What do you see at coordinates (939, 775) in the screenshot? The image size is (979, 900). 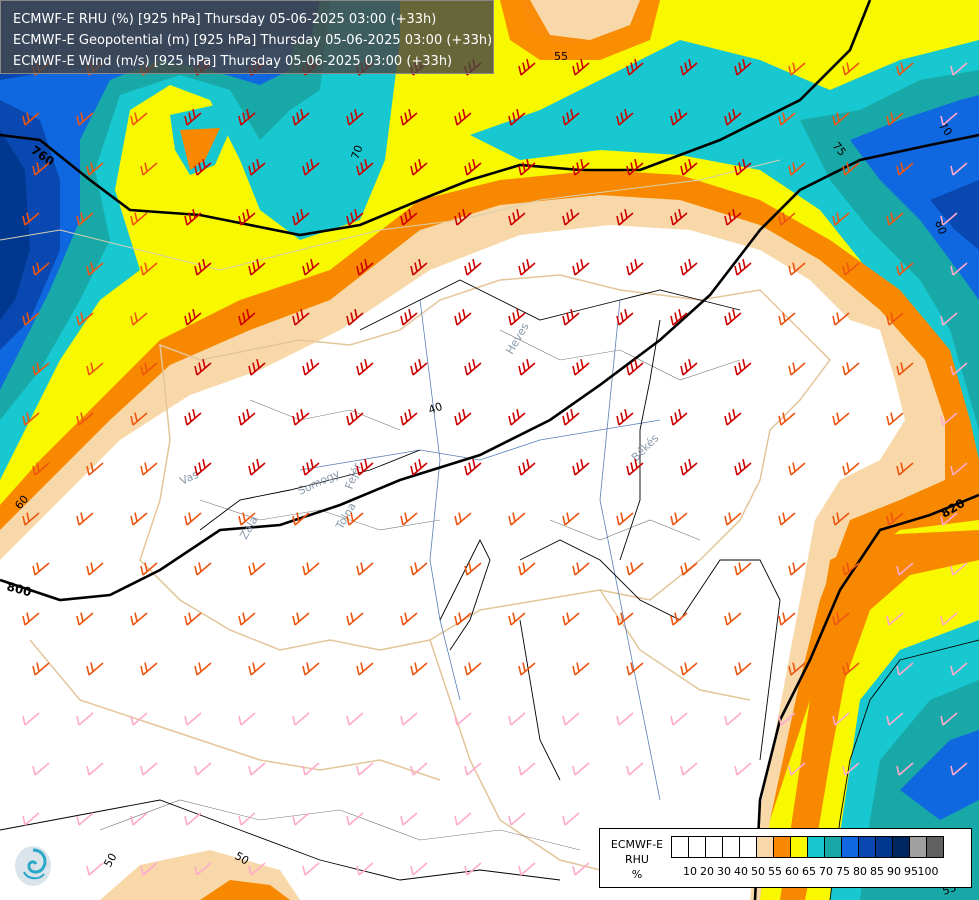 I see `rhu-se-blue` at bounding box center [939, 775].